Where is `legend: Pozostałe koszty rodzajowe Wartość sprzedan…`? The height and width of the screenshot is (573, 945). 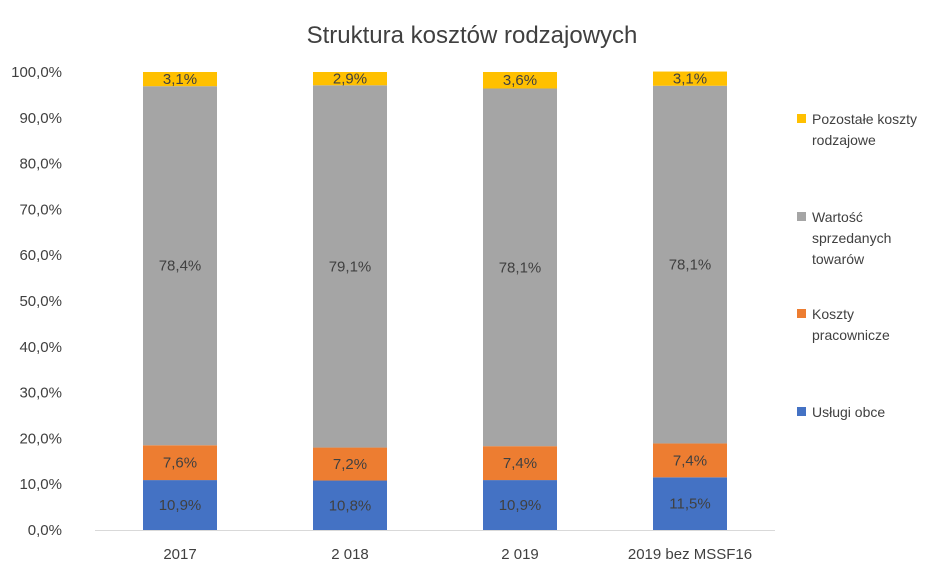
legend: Pozostałe koszty rodzajowe Wartość sprzedan… is located at coordinates (857, 265).